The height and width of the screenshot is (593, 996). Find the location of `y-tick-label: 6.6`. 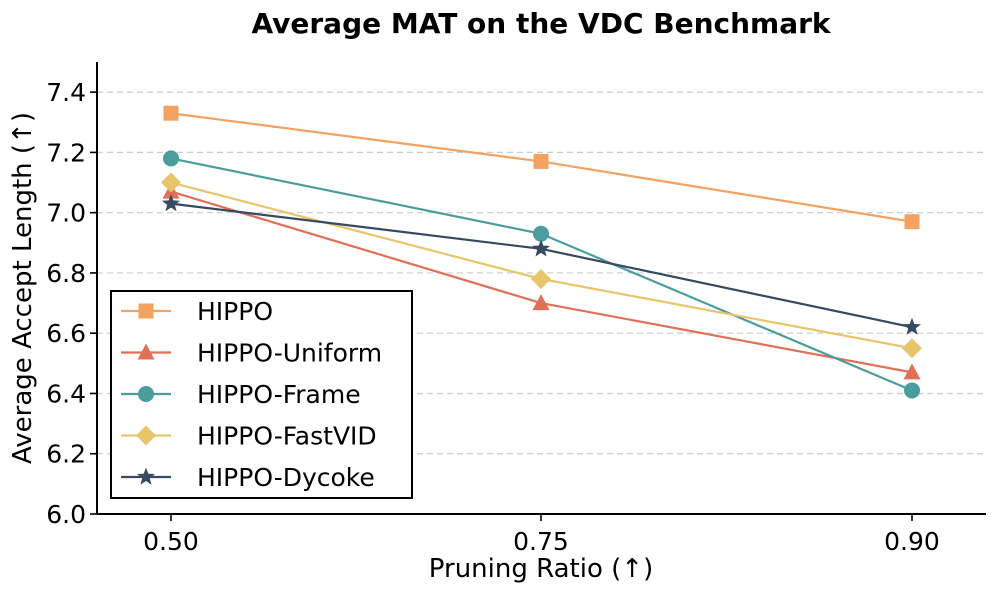

y-tick-label: 6.6 is located at coordinates (66, 333).